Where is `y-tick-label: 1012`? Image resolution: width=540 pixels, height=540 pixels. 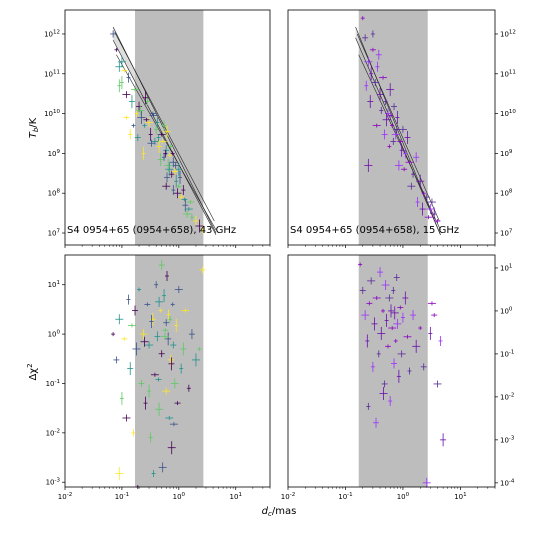 y-tick-label: 1012 is located at coordinates (52, 33).